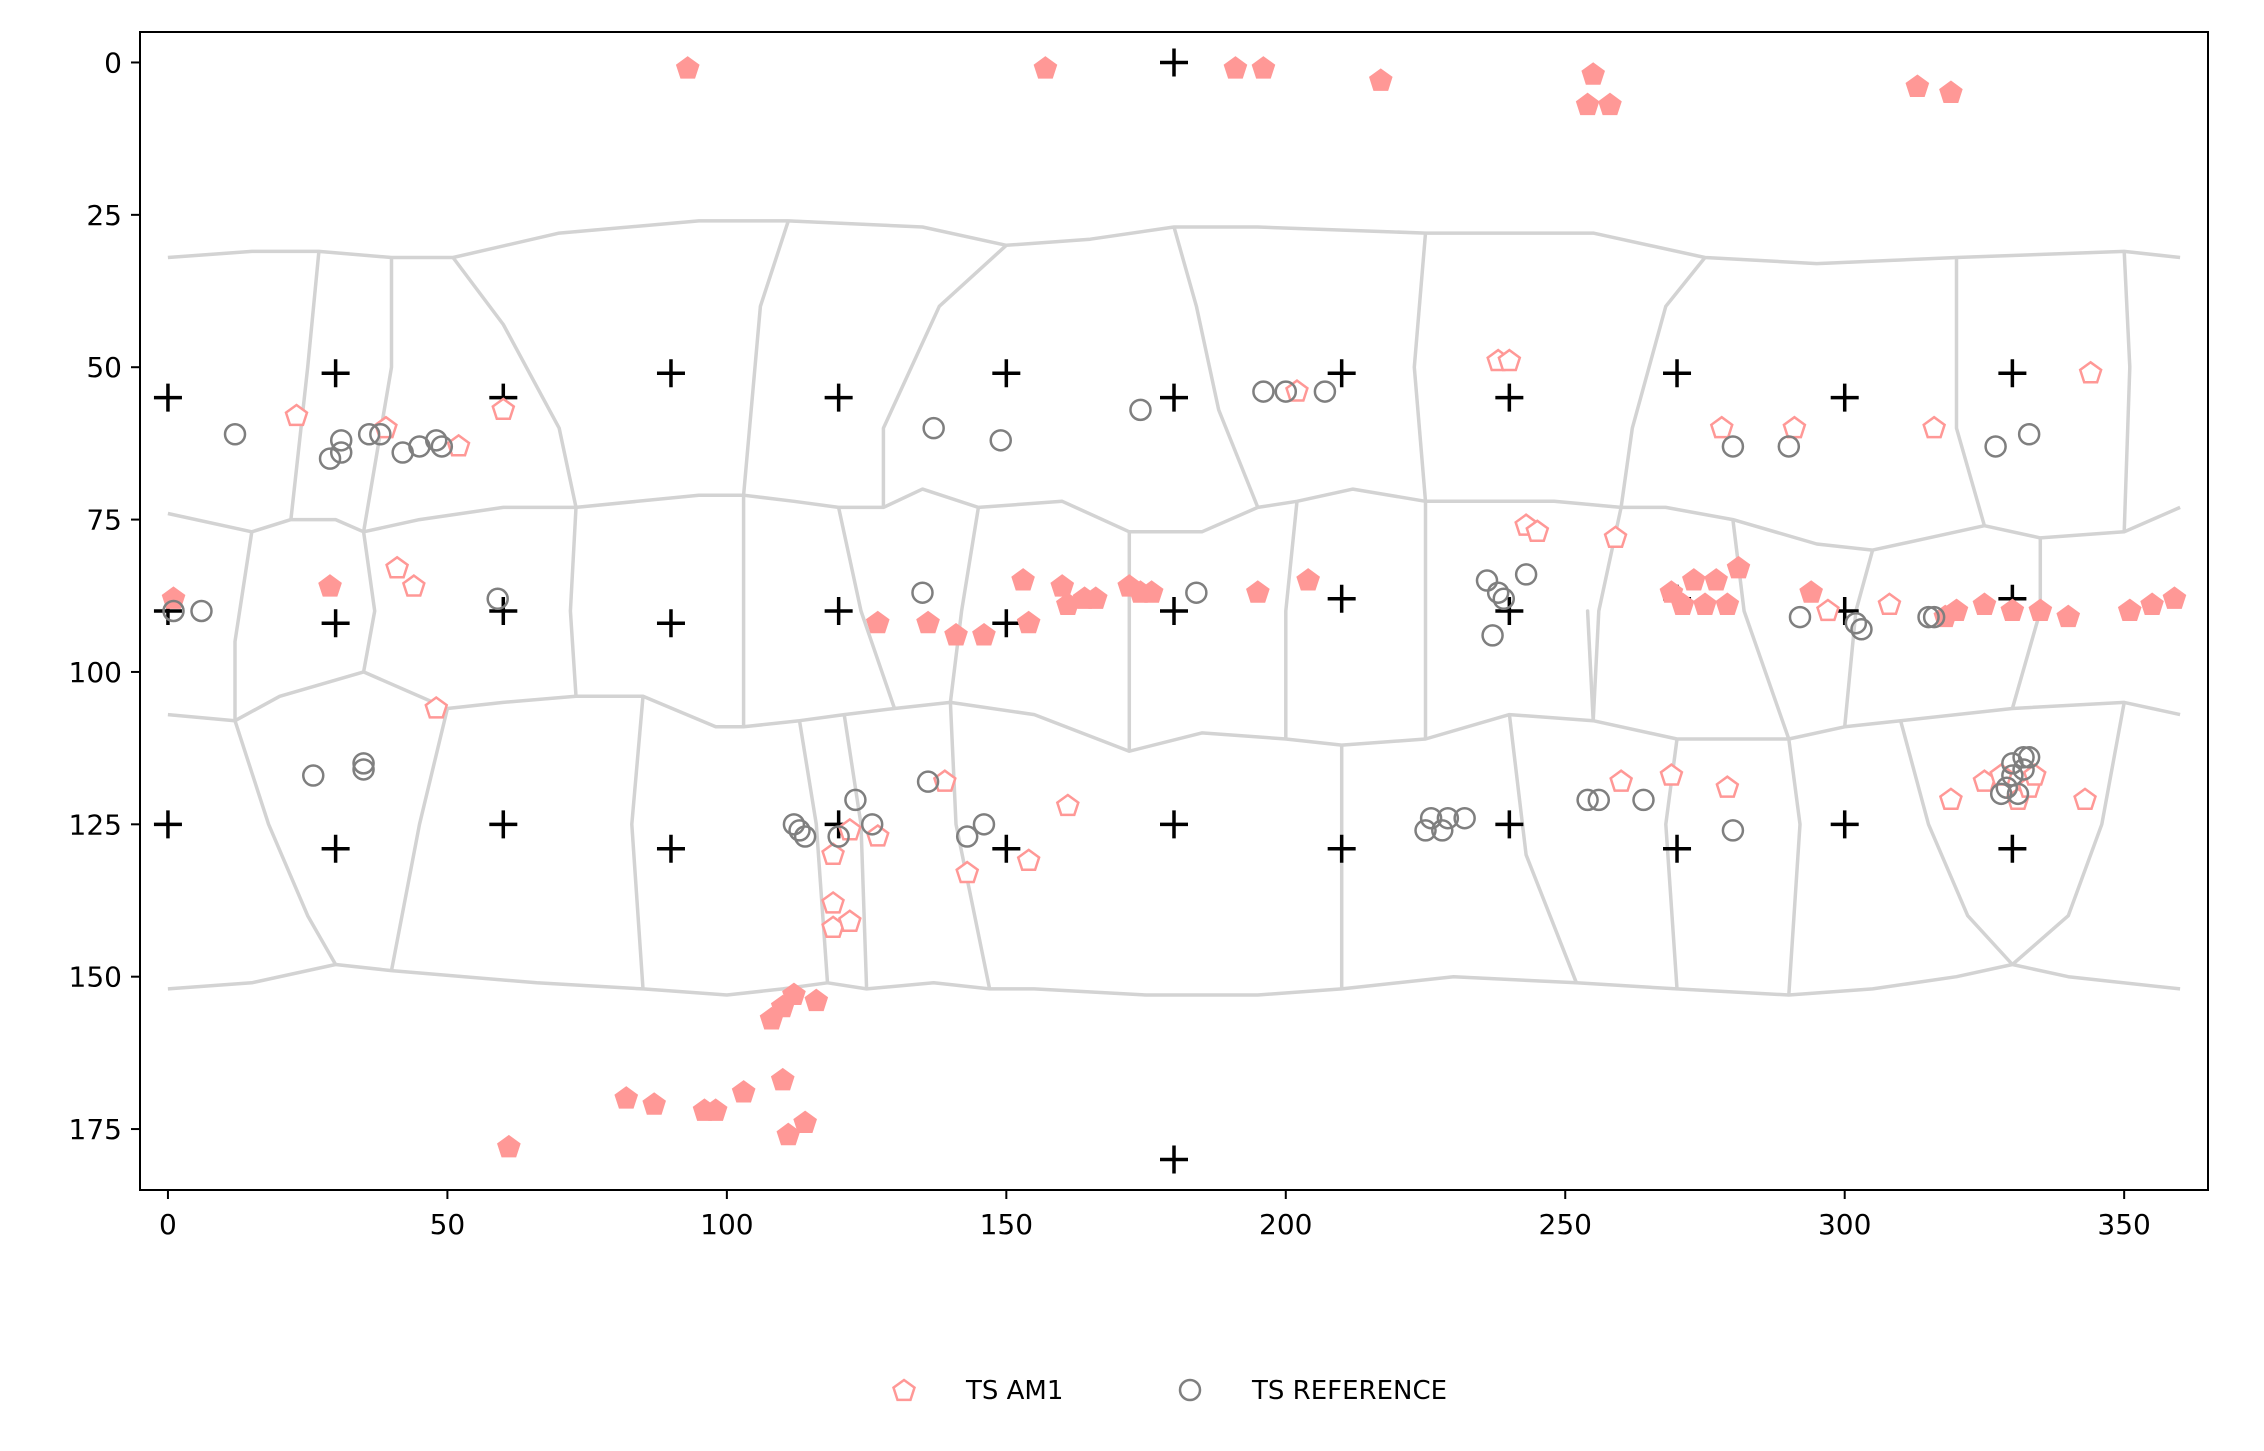  What do you see at coordinates (1006, 1224) in the screenshot?
I see `x-tick-label: 150` at bounding box center [1006, 1224].